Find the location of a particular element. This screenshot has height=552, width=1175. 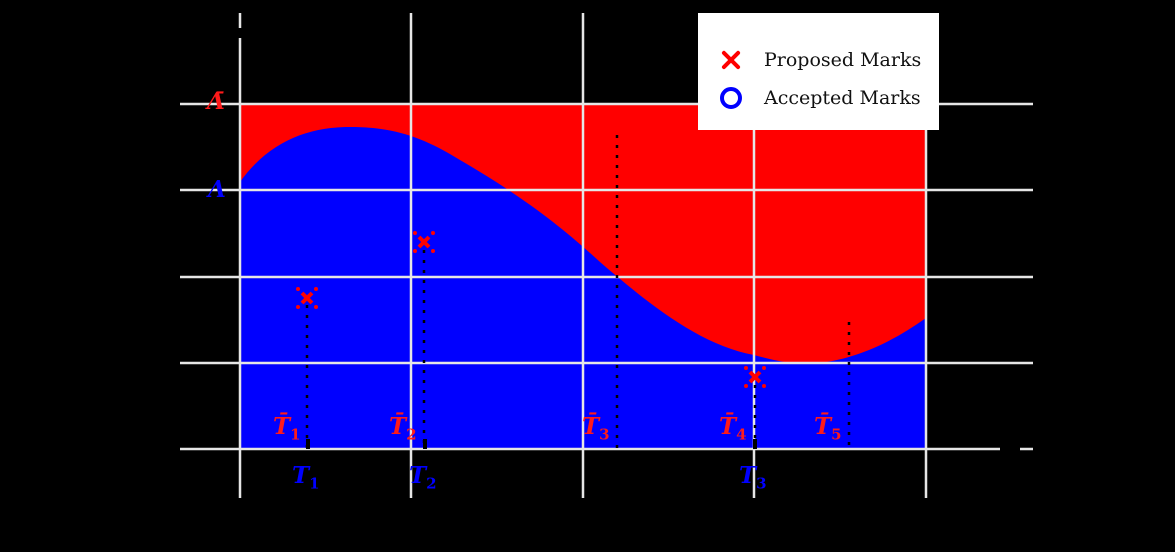

legend-item-proposed: Proposed Marks is located at coordinates (820, 60).